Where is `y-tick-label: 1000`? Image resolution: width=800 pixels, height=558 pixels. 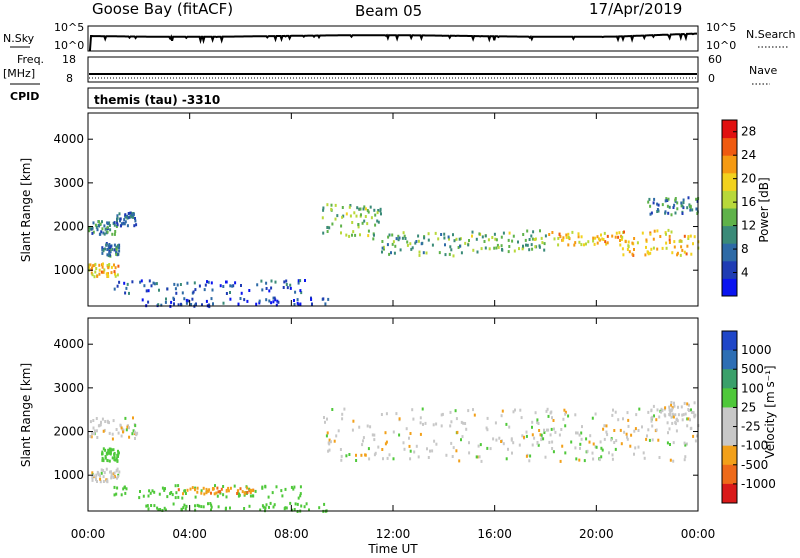
y-tick-label: 1000 is located at coordinates (68, 475).